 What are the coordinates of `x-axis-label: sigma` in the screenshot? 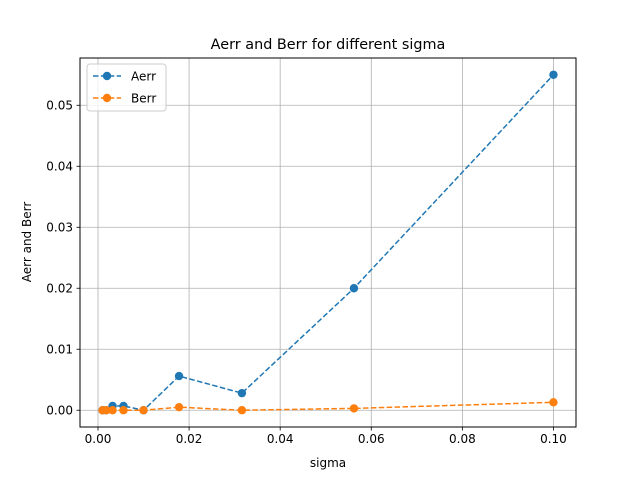 It's located at (328, 463).